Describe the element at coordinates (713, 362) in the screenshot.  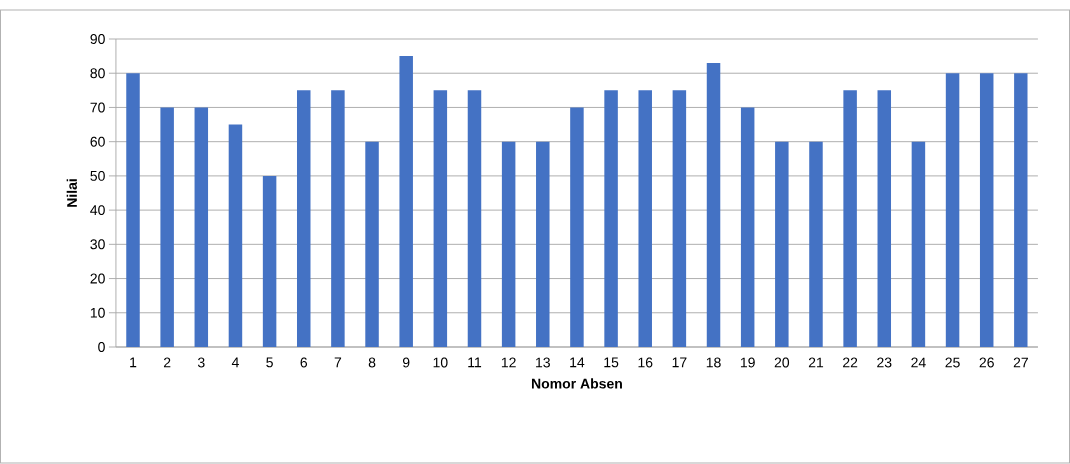
I see `x-tick-label: 18` at that location.